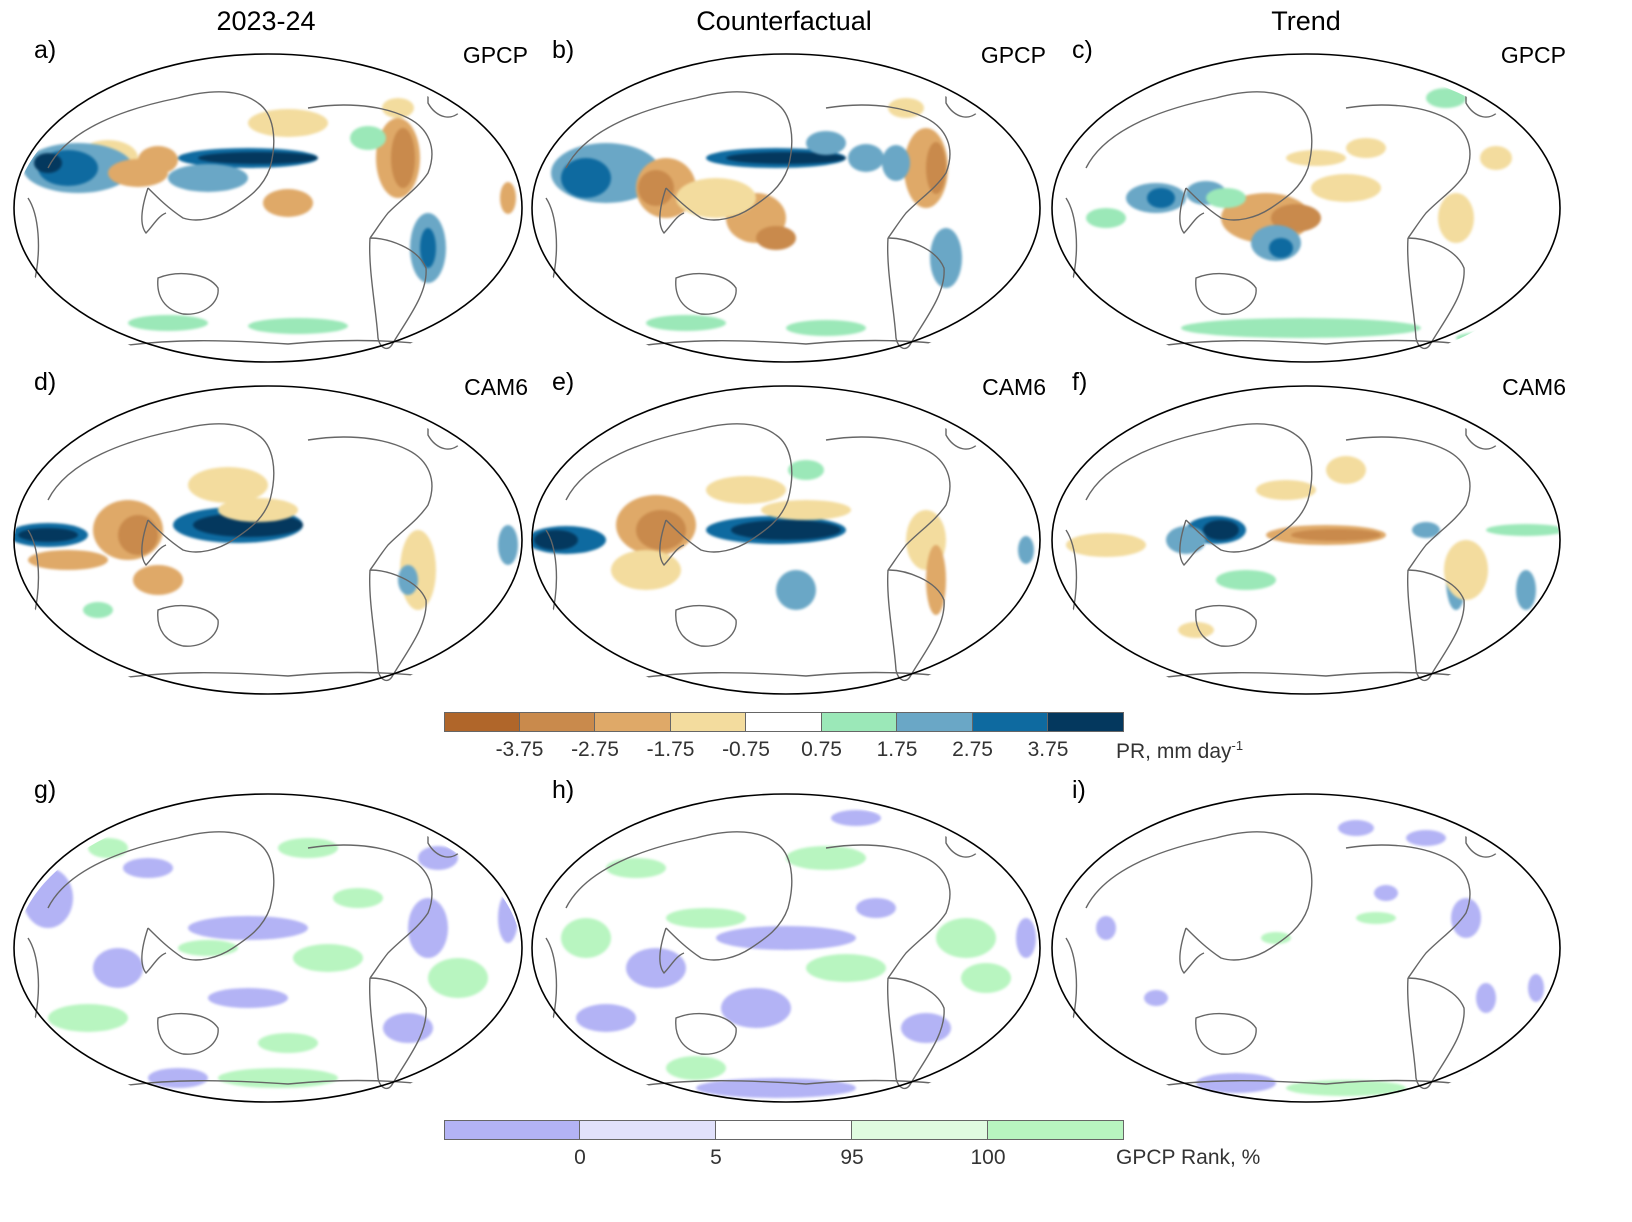 The image size is (1632, 1222). I want to click on map-panel-d: d) CAM6, so click(278, 535).